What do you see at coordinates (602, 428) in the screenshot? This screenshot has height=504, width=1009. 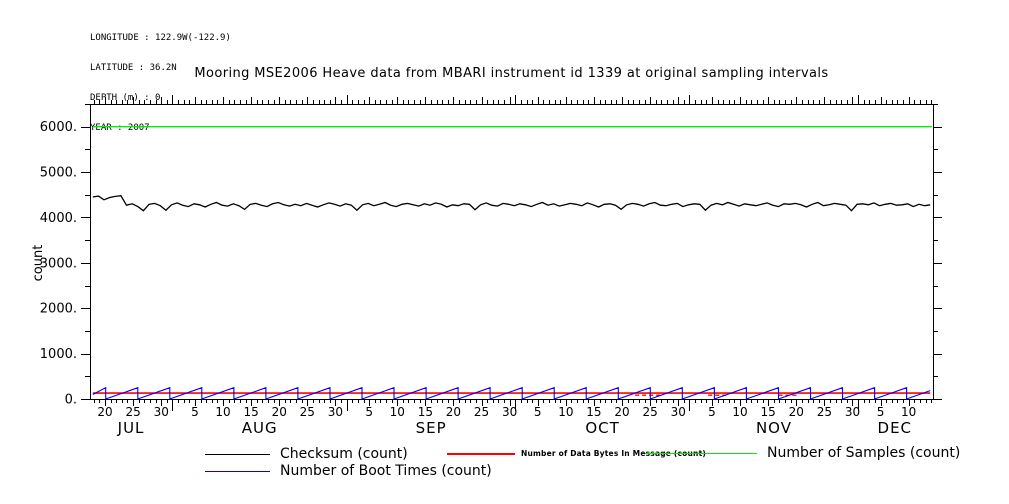 I see `month-label: OCT` at bounding box center [602, 428].